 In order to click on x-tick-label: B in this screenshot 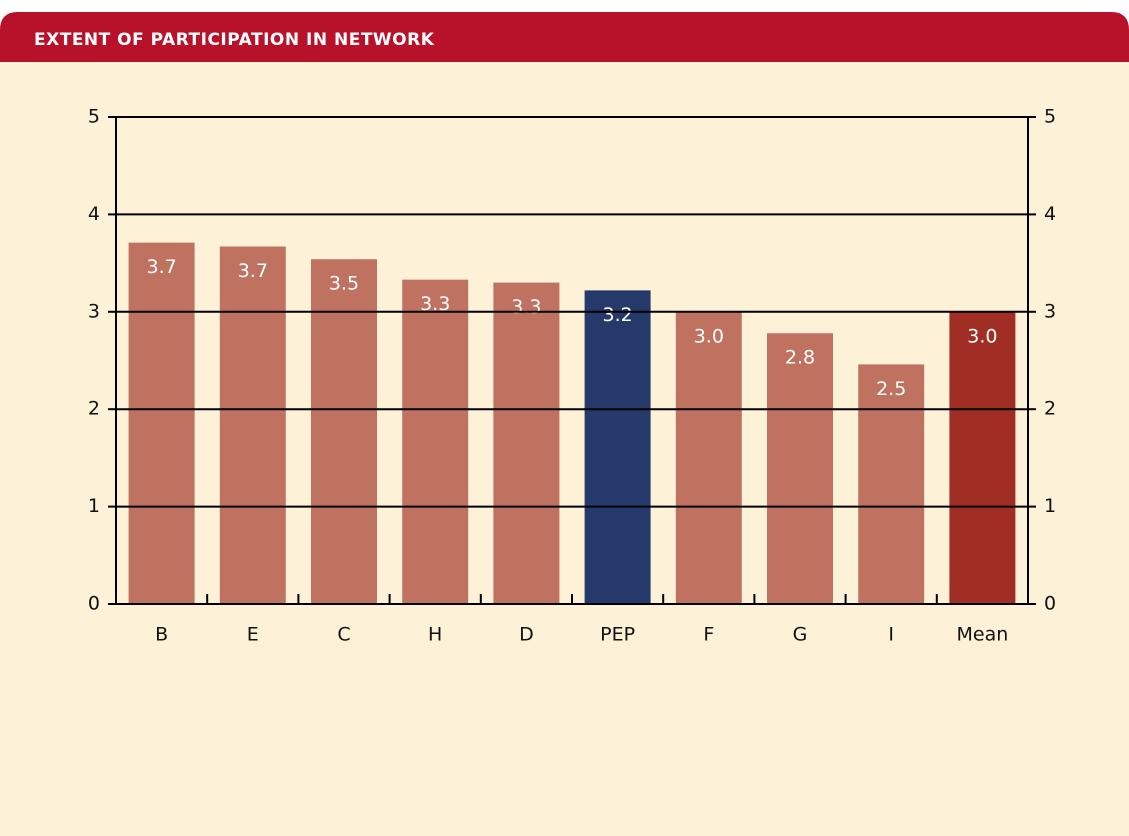, I will do `click(161, 635)`.